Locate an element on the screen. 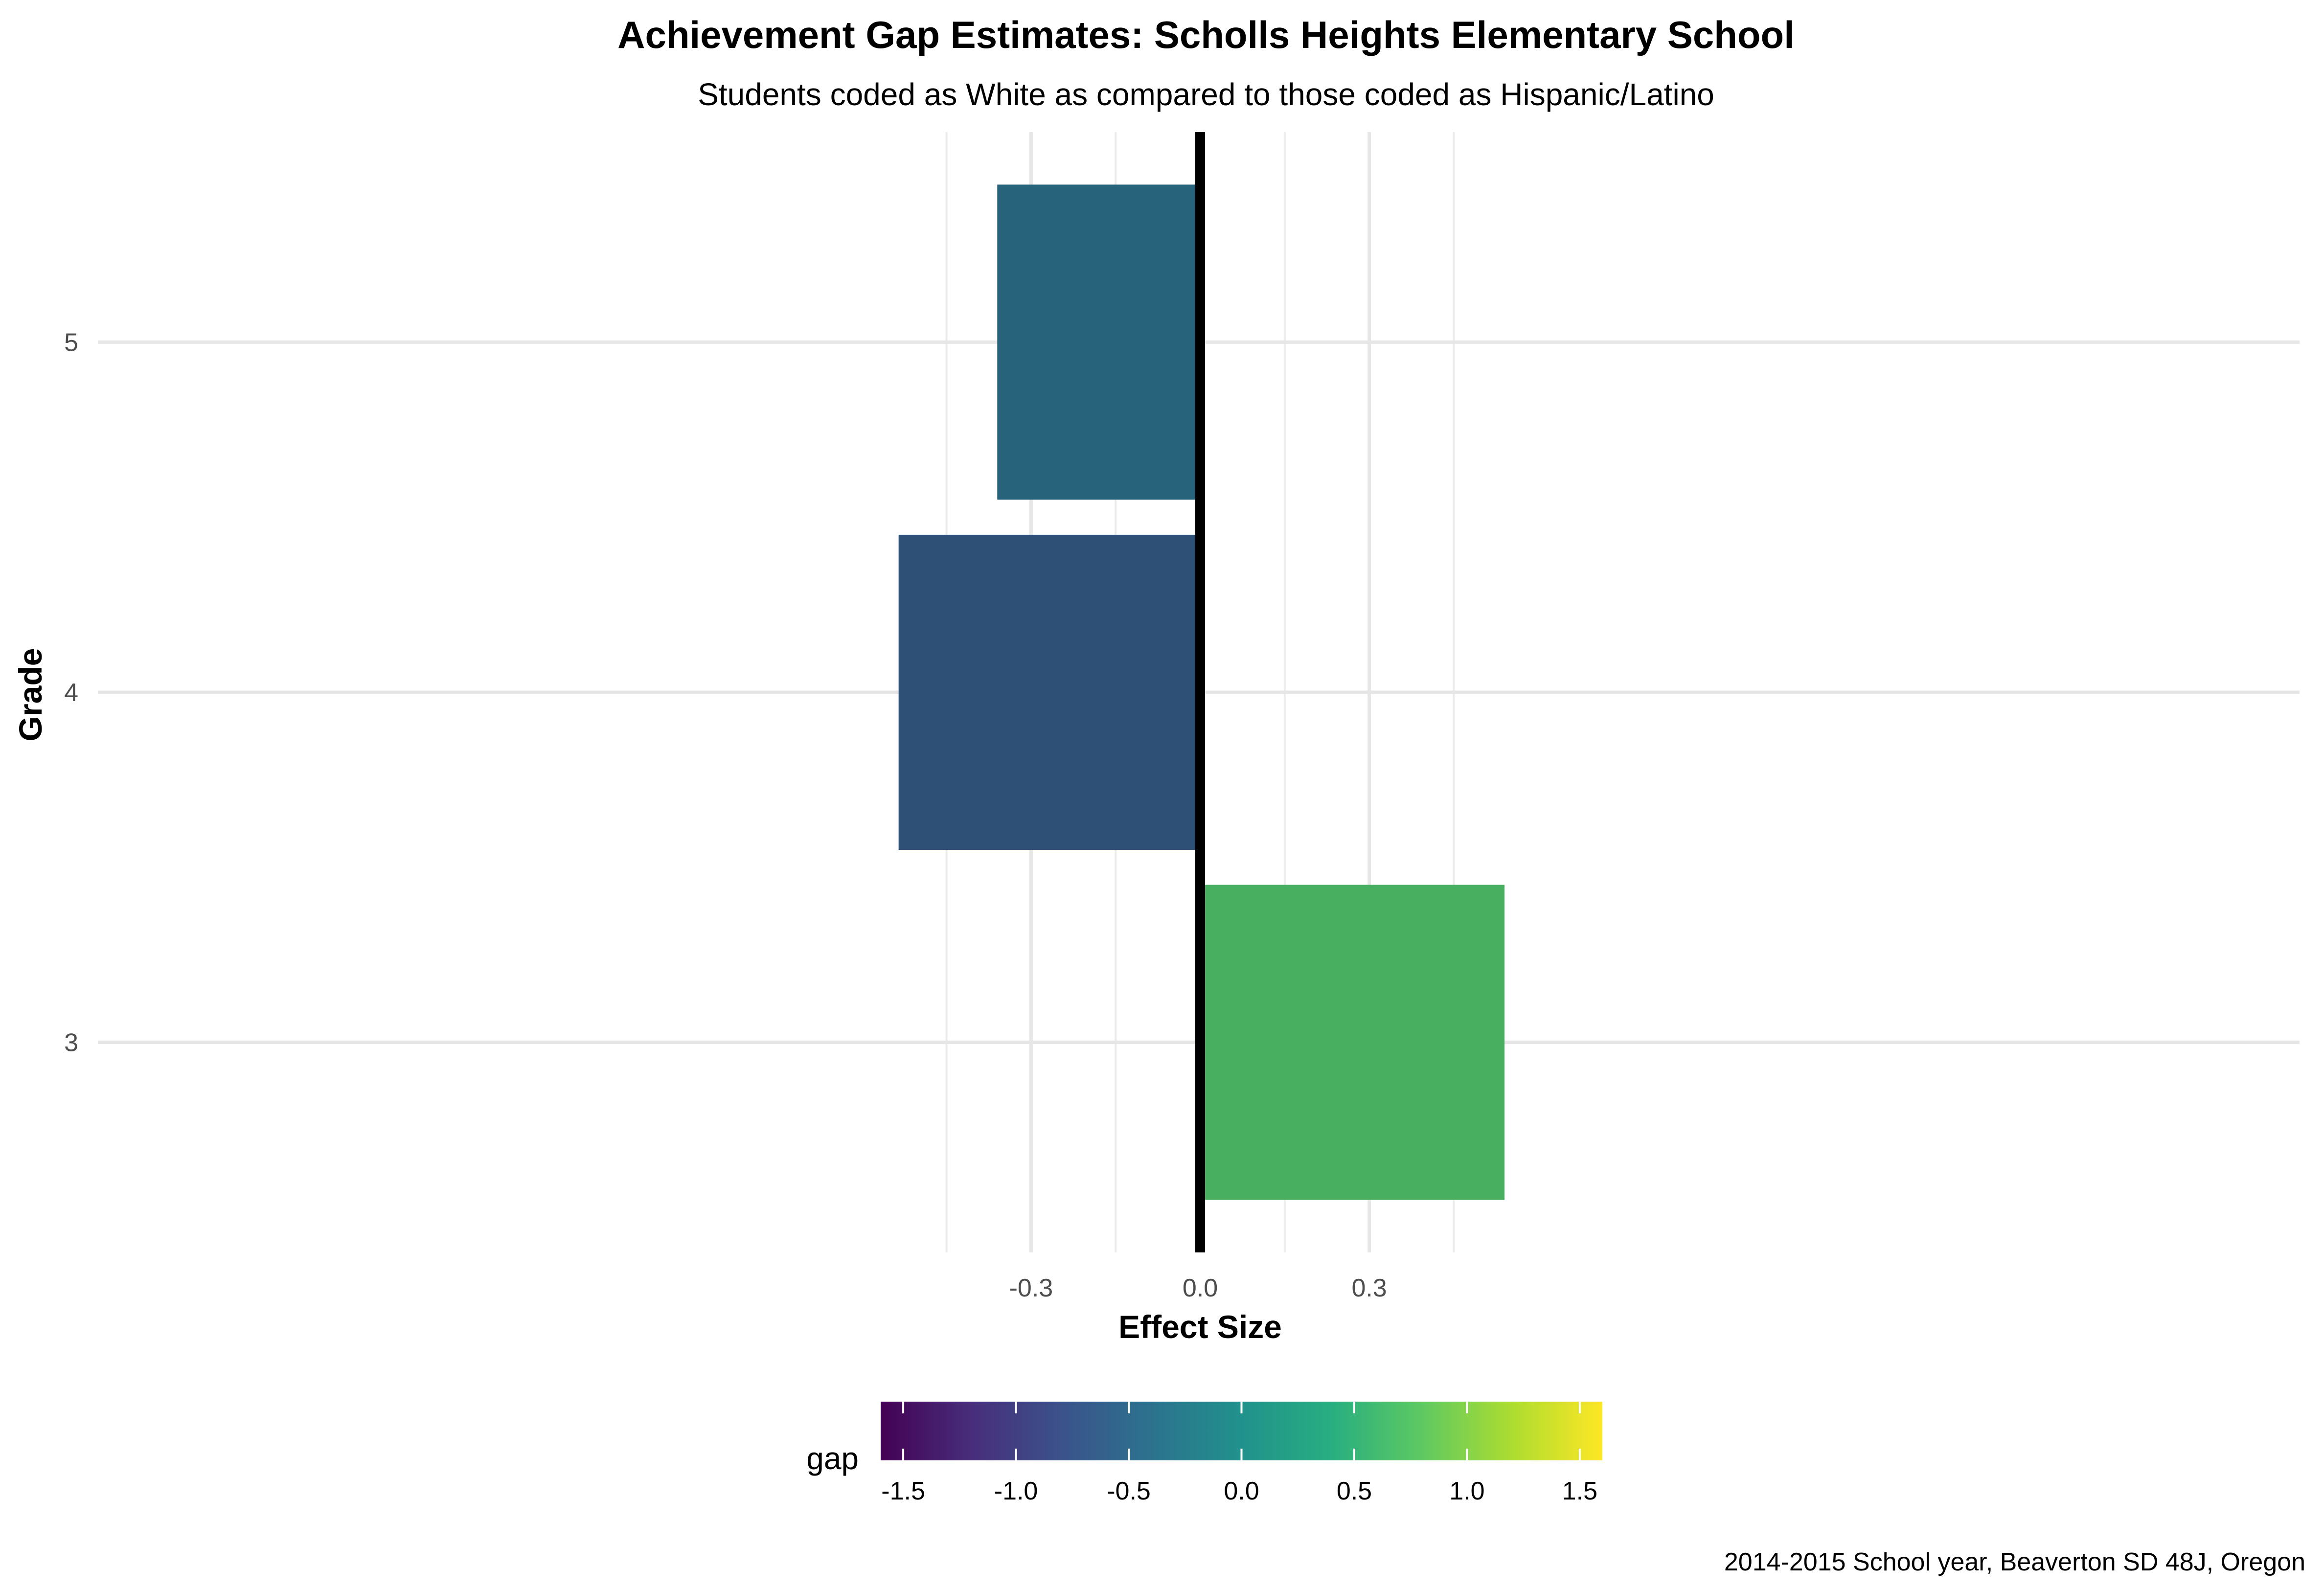 Image resolution: width=2324 pixels, height=1590 pixels. x-tick-label: -0.3 is located at coordinates (1031, 1288).